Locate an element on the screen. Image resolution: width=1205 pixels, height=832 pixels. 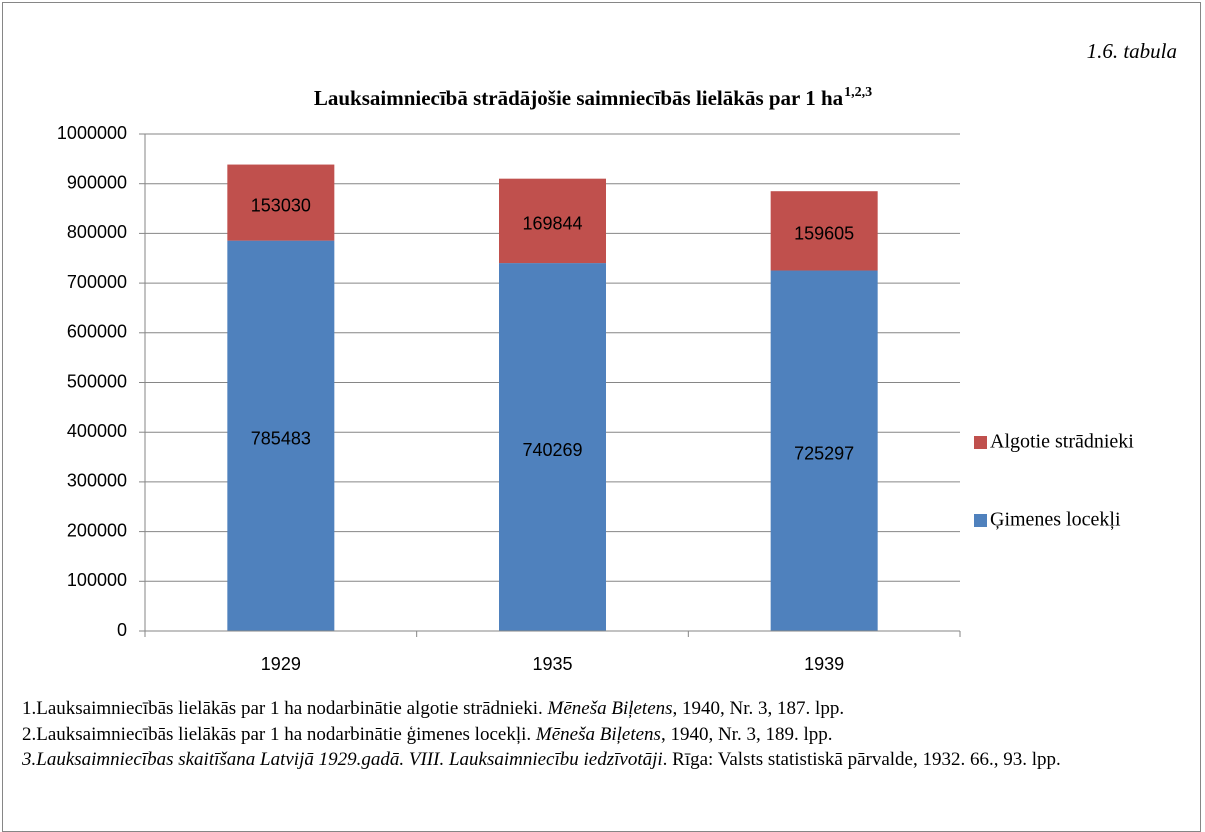
y-tick-label: 200000 is located at coordinates (97, 530).